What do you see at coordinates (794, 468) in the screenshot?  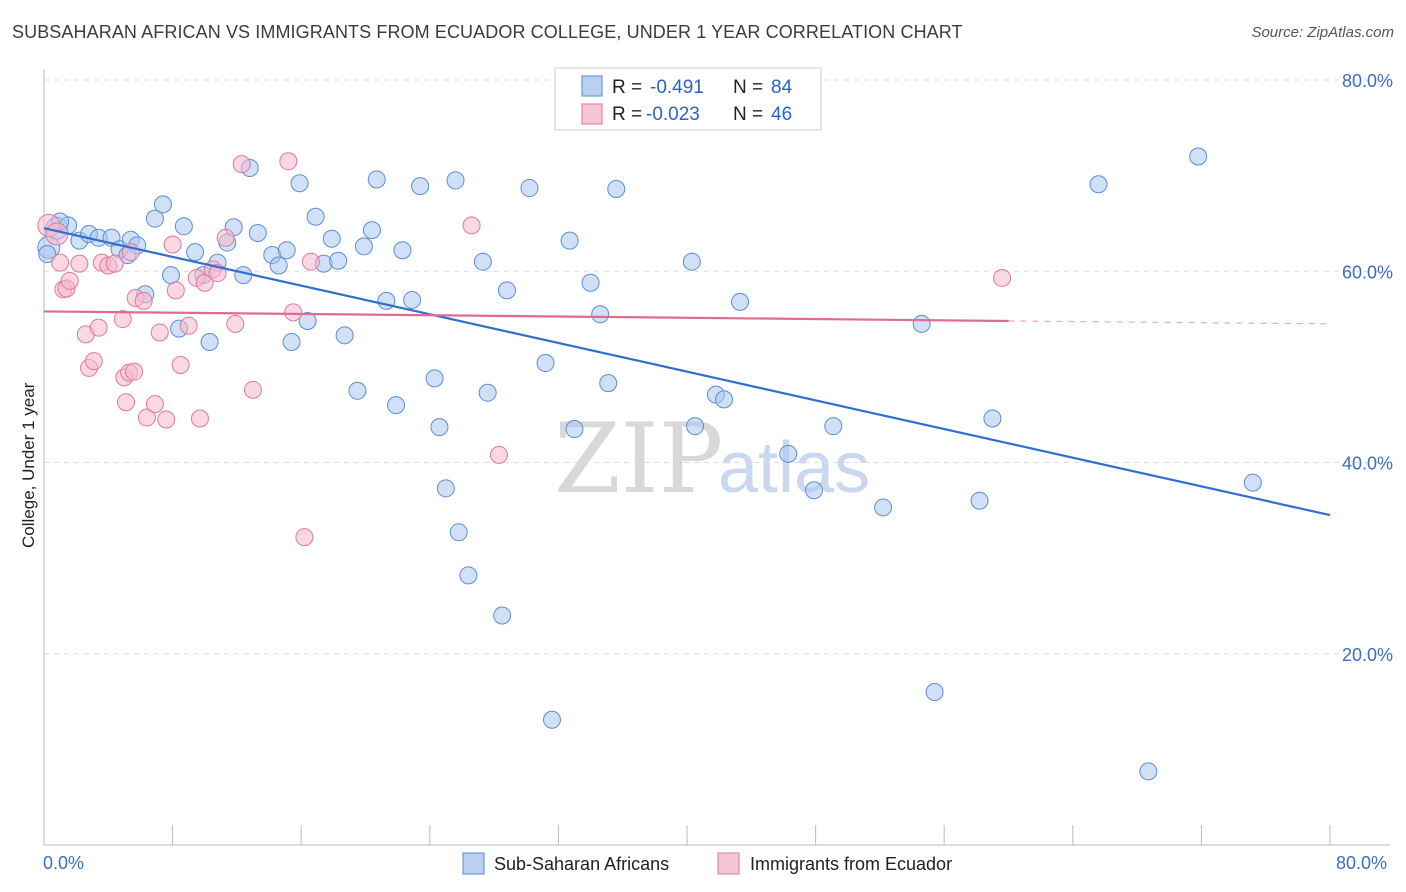 I see `watermark-atlas: atlas` at bounding box center [794, 468].